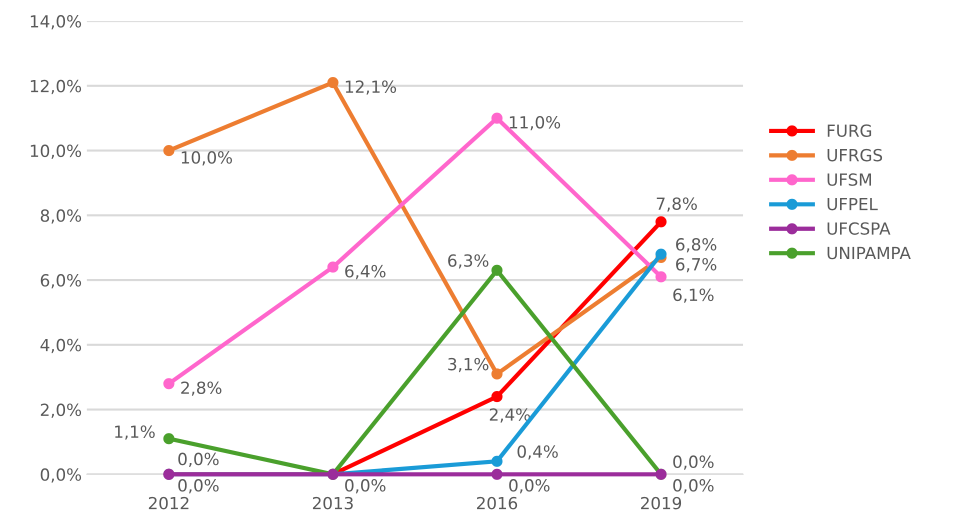  Describe the element at coordinates (135, 432) in the screenshot. I see `data-label: 1,1%` at that location.